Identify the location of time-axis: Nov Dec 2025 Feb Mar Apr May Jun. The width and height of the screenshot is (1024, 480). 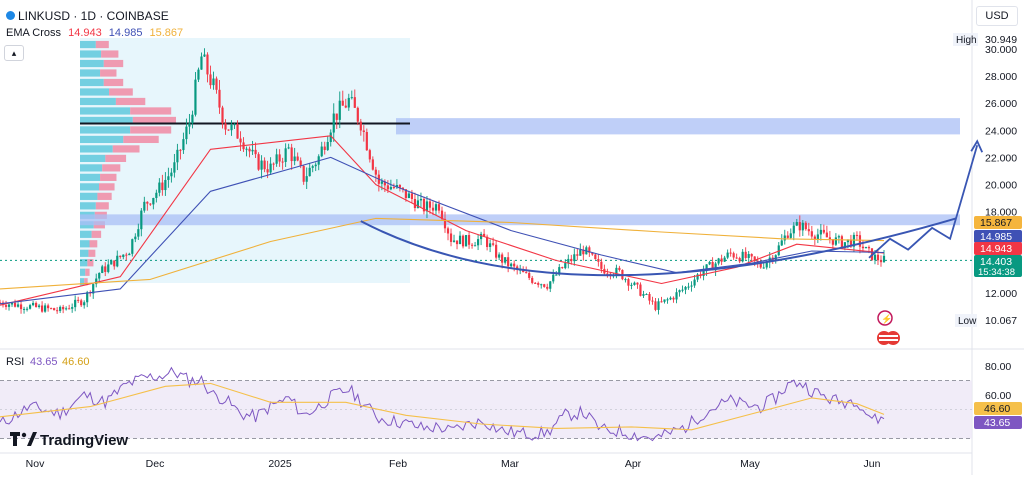
(453, 464).